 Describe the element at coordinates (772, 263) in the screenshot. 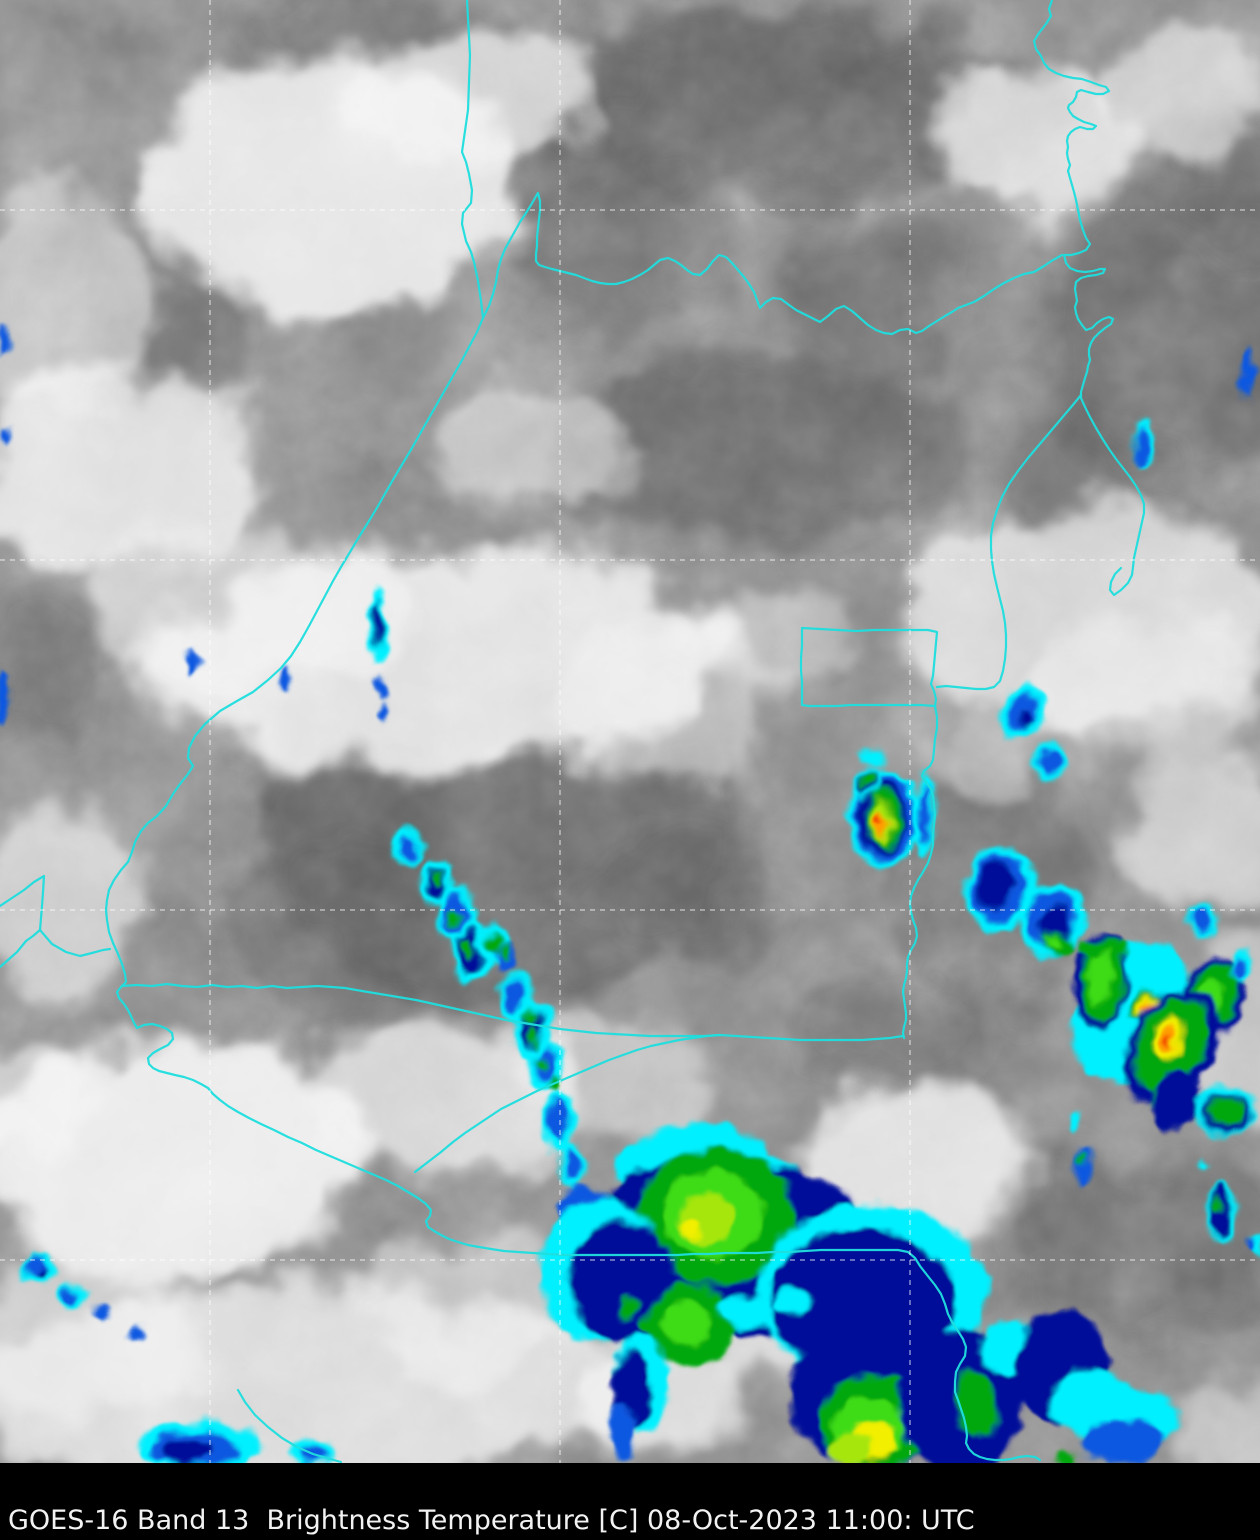

I see `border-north-hairpin-east-west` at that location.